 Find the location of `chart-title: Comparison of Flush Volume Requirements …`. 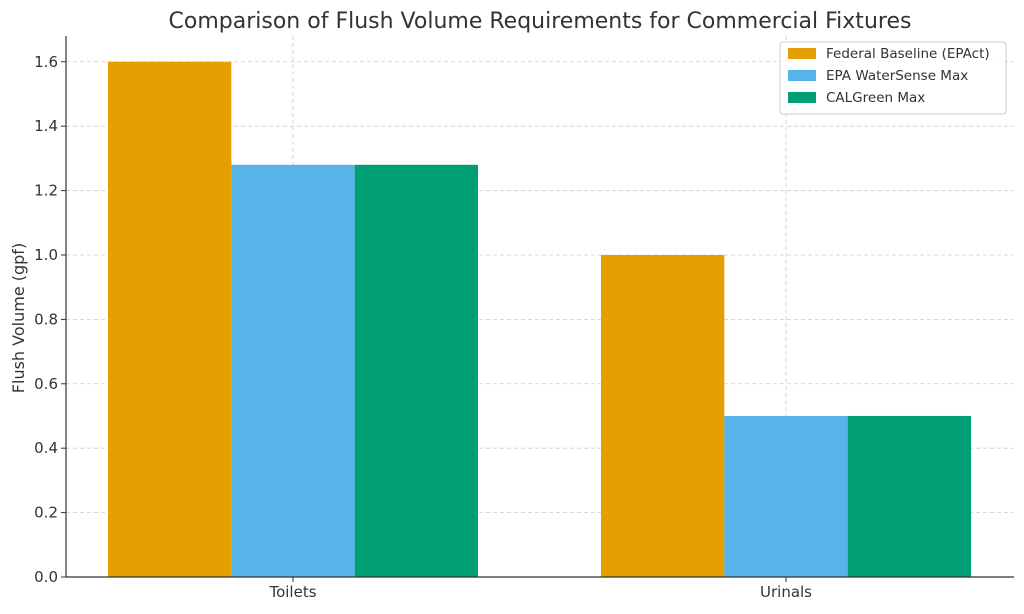

chart-title: Comparison of Flush Volume Requirements … is located at coordinates (540, 21).